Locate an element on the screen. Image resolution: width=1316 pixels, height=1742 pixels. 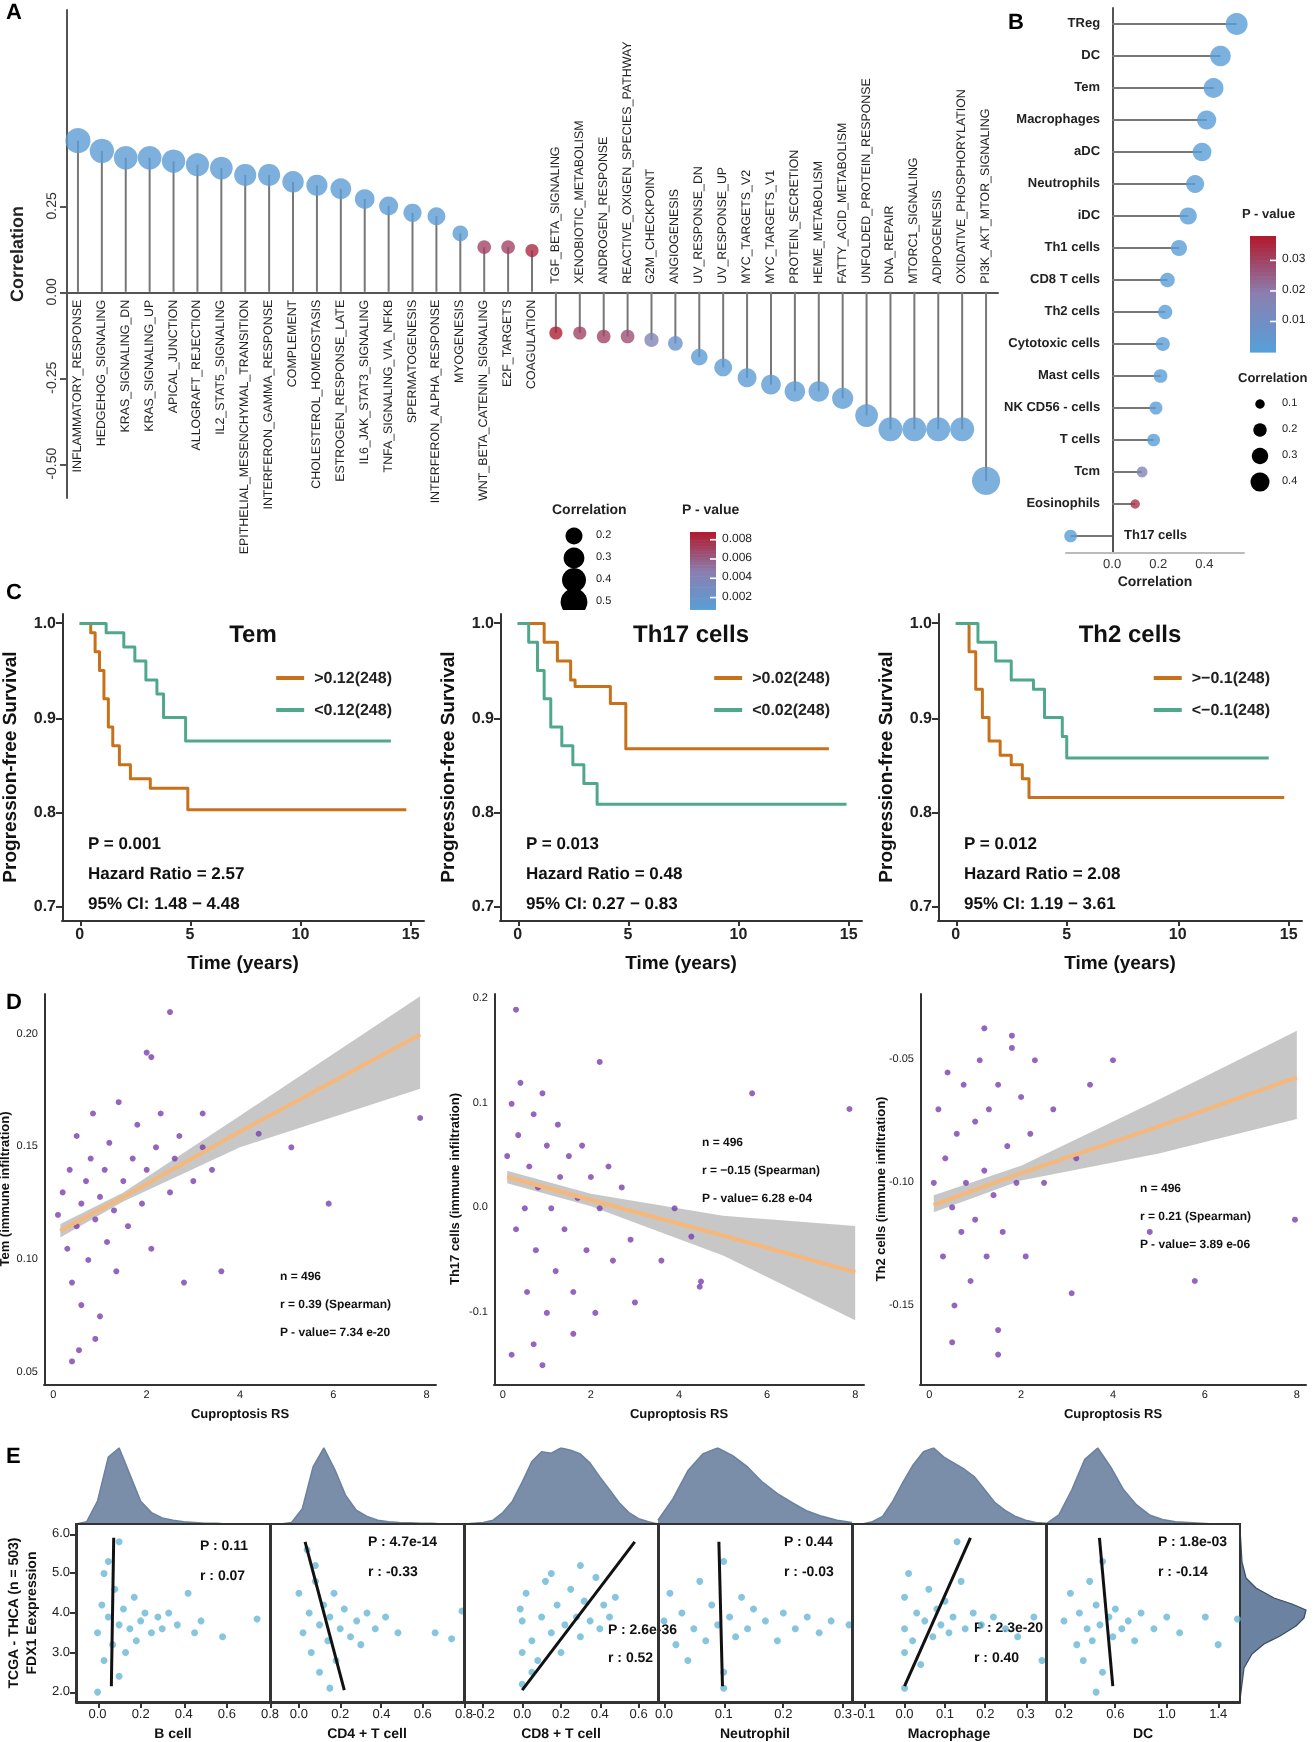
chart-subtitle: E is located at coordinates (13, 1457).